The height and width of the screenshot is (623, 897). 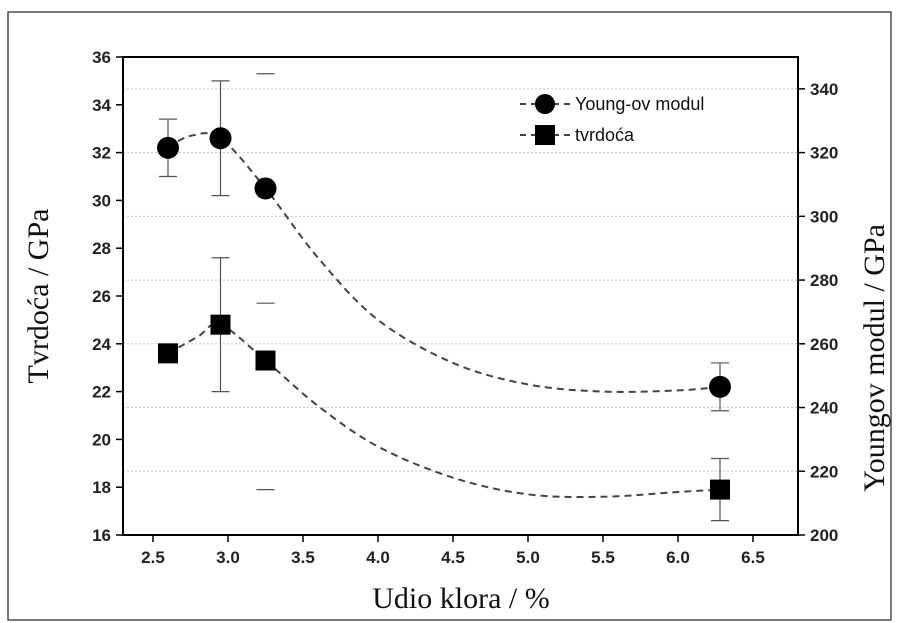 I want to click on x-tick-label: 6.0, so click(x=678, y=557).